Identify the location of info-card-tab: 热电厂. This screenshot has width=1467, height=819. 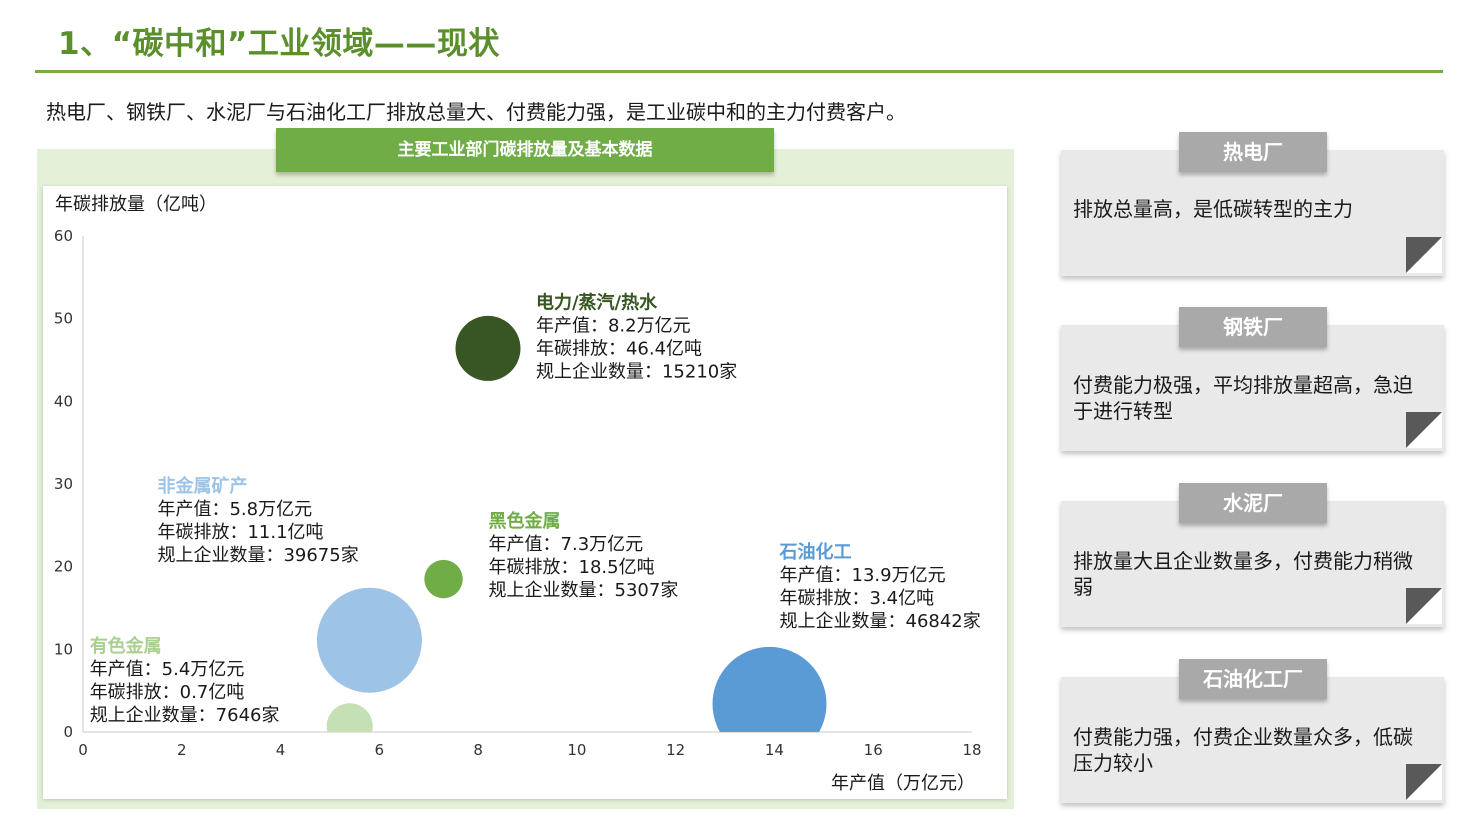
(1253, 152).